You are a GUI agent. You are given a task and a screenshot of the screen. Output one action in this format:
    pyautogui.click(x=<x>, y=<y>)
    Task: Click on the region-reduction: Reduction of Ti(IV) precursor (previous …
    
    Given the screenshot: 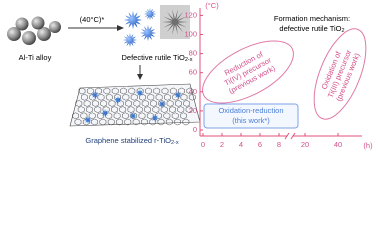 What is the action you would take?
    pyautogui.click(x=248, y=72)
    